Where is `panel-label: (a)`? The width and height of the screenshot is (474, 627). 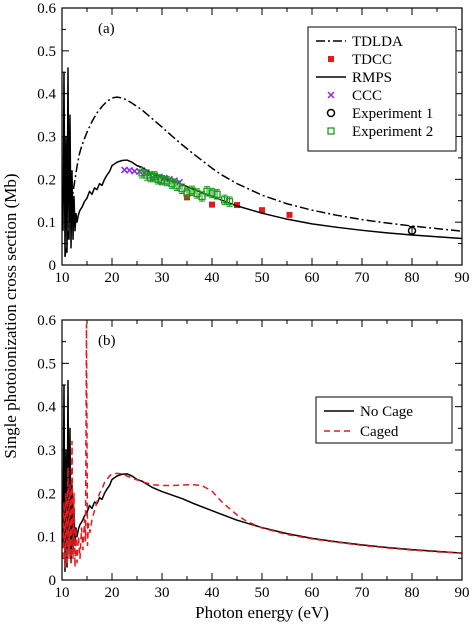
panel-label: (a) is located at coordinates (106, 29).